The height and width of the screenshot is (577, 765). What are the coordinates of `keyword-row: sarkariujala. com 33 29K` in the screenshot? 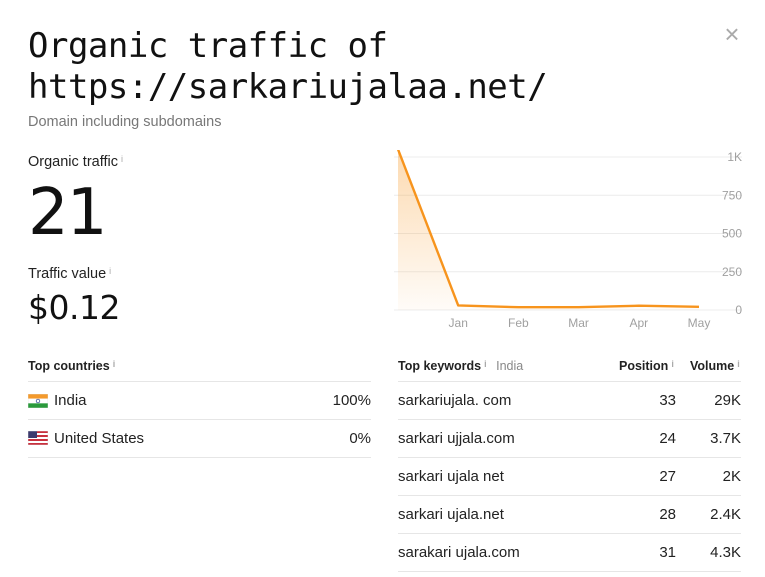 It's located at (569, 400).